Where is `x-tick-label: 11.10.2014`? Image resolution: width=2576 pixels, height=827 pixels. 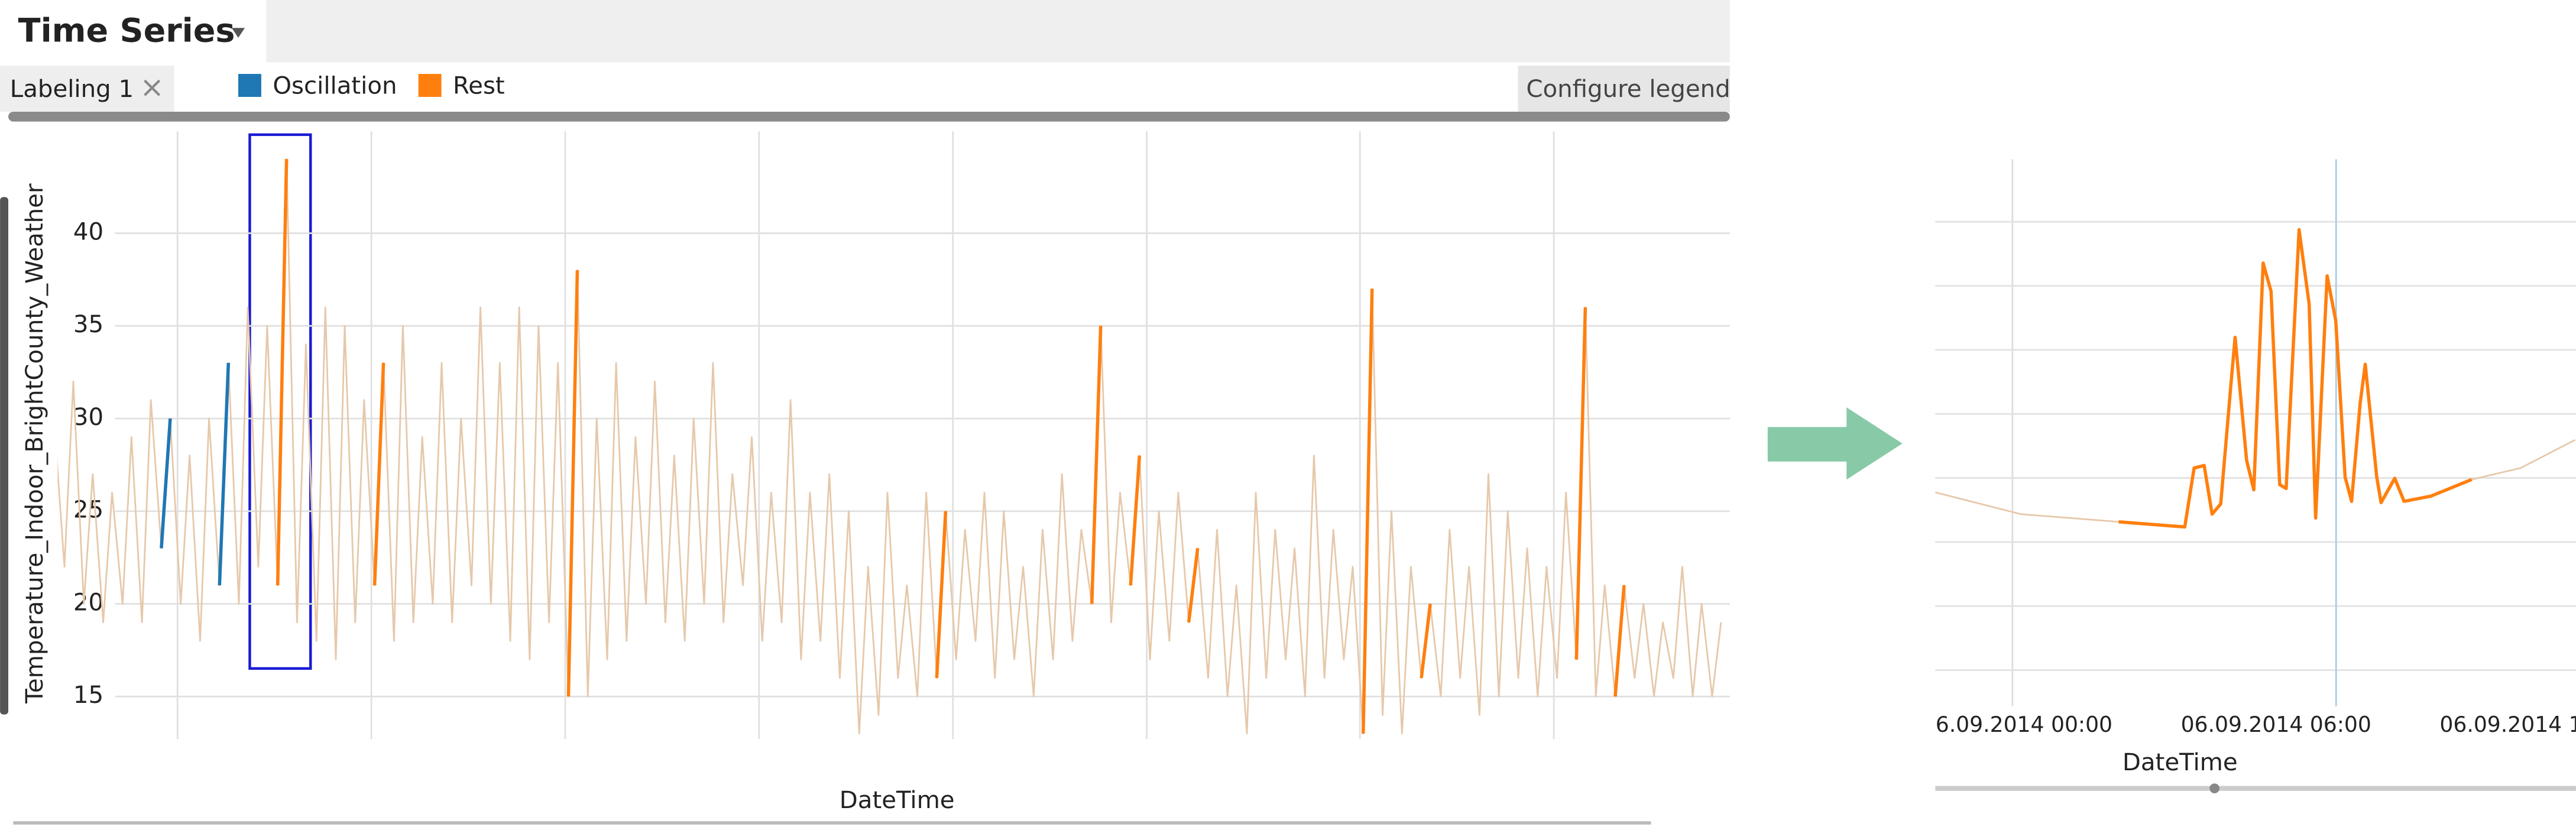 x-tick-label: 11.10.2014 is located at coordinates (952, 759).